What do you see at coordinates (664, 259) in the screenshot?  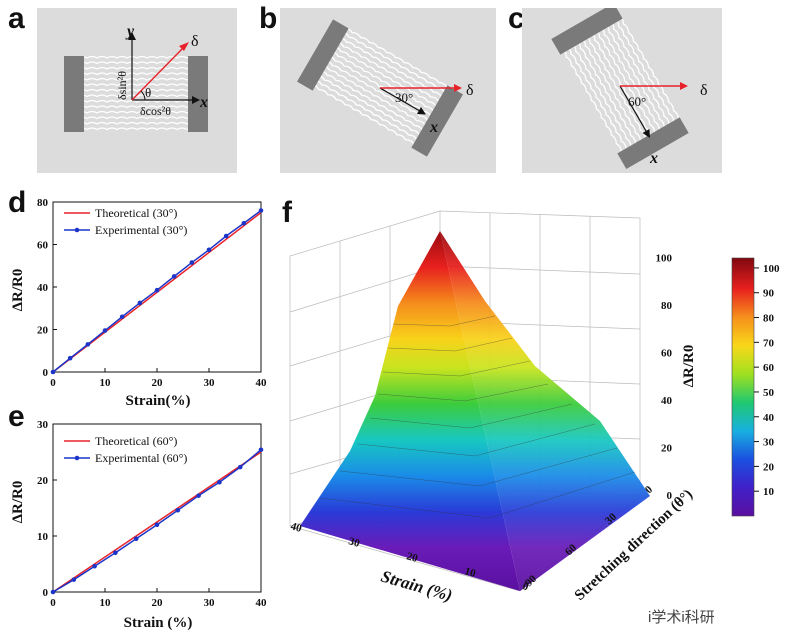 I see `z-tick-label: 100` at bounding box center [664, 259].